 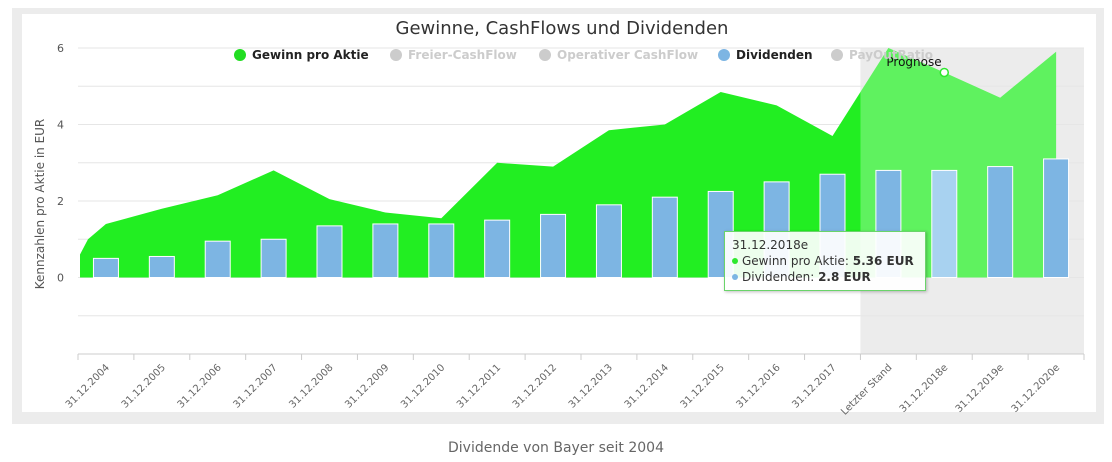 I want to click on x-tick-label: 31.12.2010, so click(x=423, y=386).